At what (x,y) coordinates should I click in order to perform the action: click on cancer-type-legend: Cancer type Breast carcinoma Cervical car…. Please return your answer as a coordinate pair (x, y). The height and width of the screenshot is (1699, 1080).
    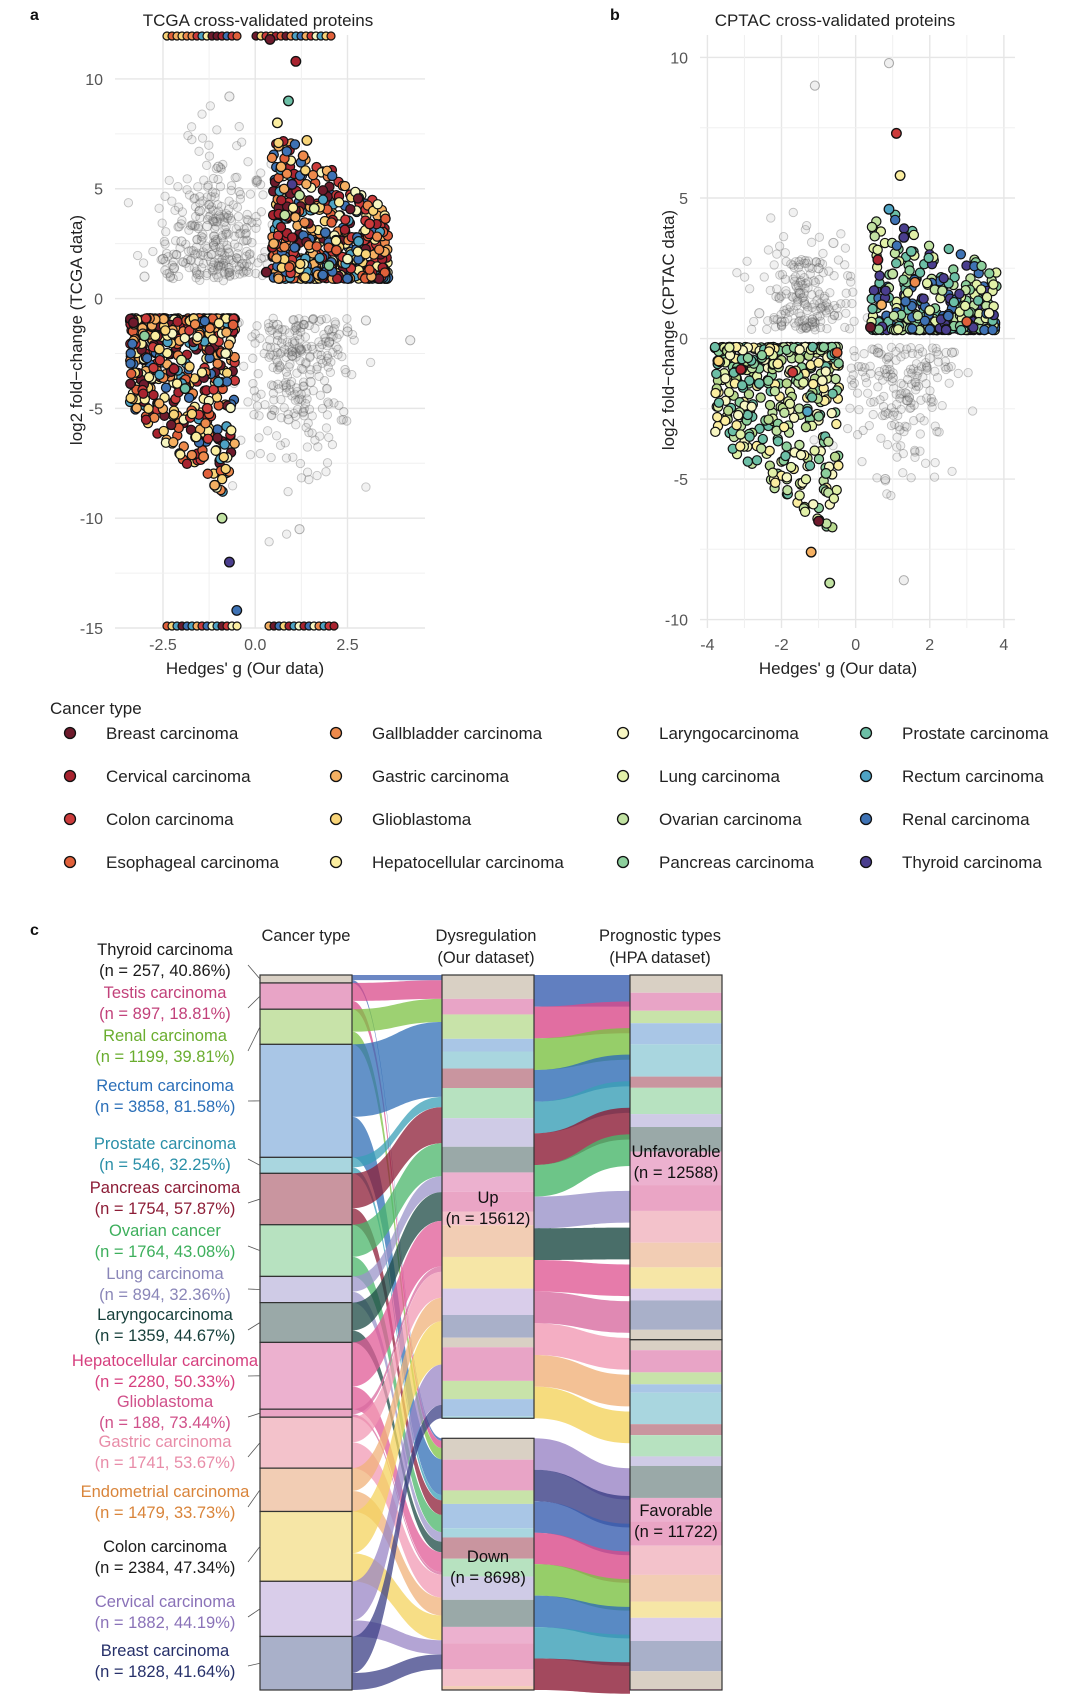
    Looking at the image, I should click on (549, 785).